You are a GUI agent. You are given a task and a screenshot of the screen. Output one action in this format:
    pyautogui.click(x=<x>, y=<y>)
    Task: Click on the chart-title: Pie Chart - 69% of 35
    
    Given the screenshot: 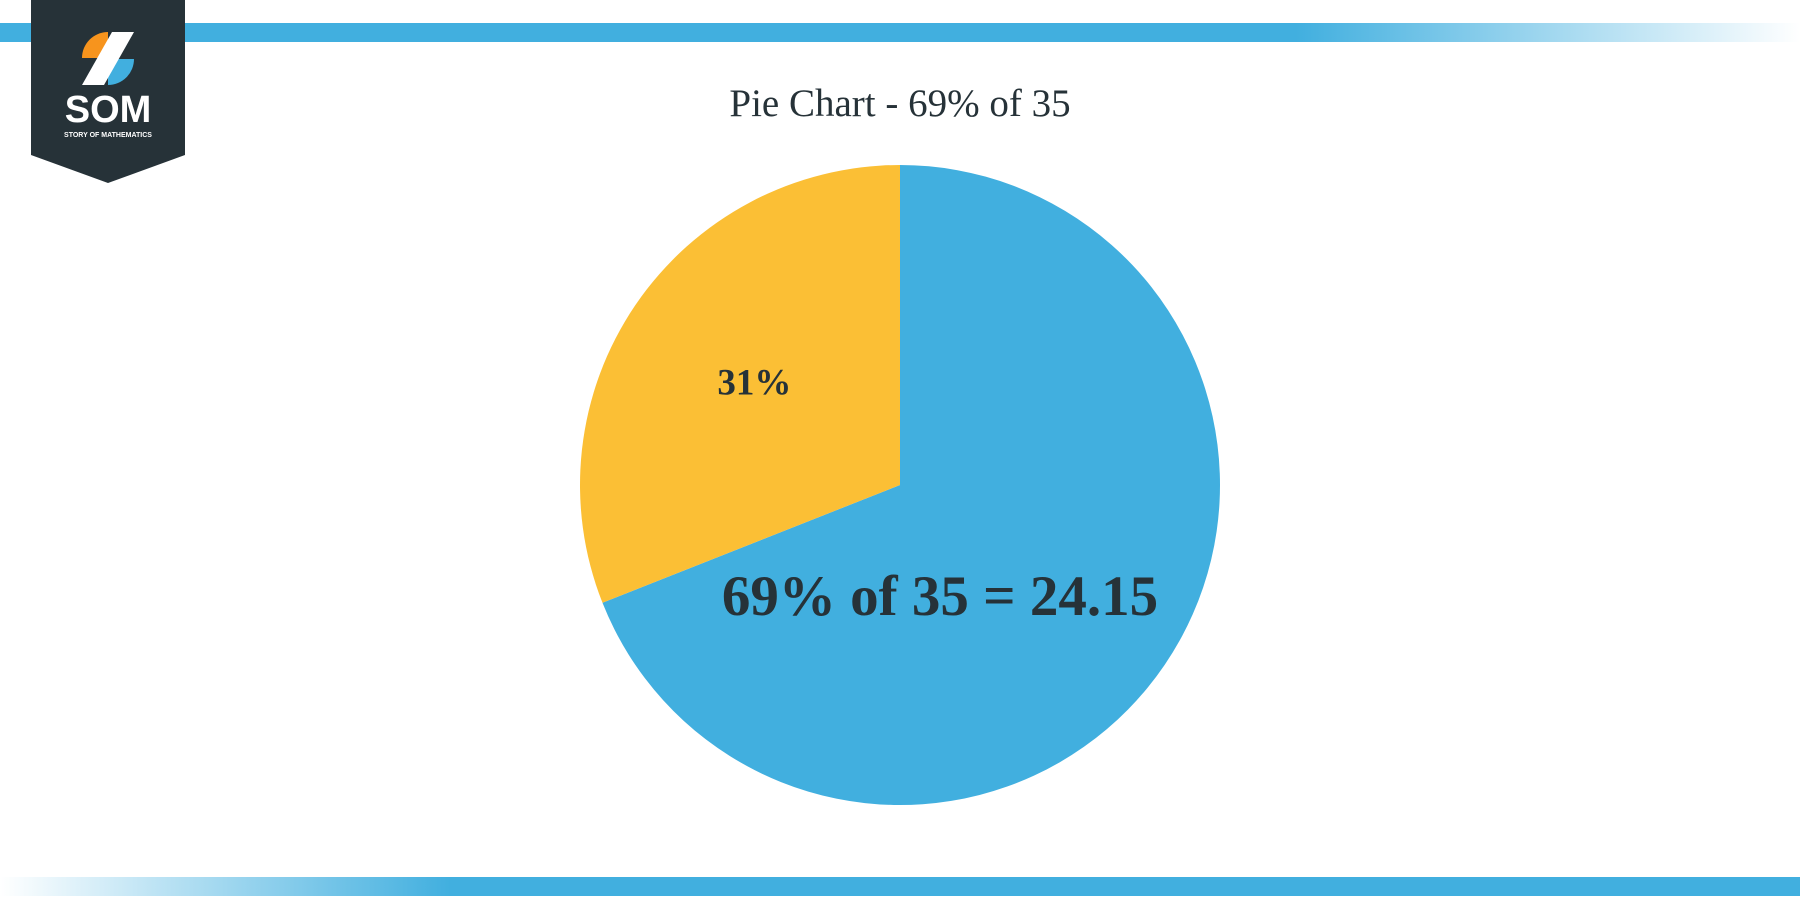 What is the action you would take?
    pyautogui.click(x=899, y=103)
    